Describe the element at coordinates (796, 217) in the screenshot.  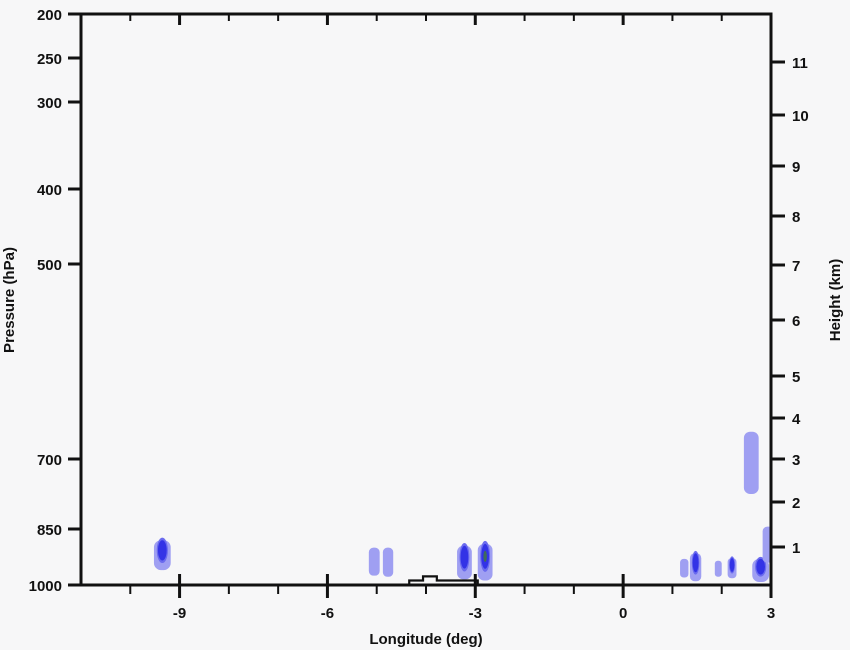
I see `y2-tick-label: 8` at that location.